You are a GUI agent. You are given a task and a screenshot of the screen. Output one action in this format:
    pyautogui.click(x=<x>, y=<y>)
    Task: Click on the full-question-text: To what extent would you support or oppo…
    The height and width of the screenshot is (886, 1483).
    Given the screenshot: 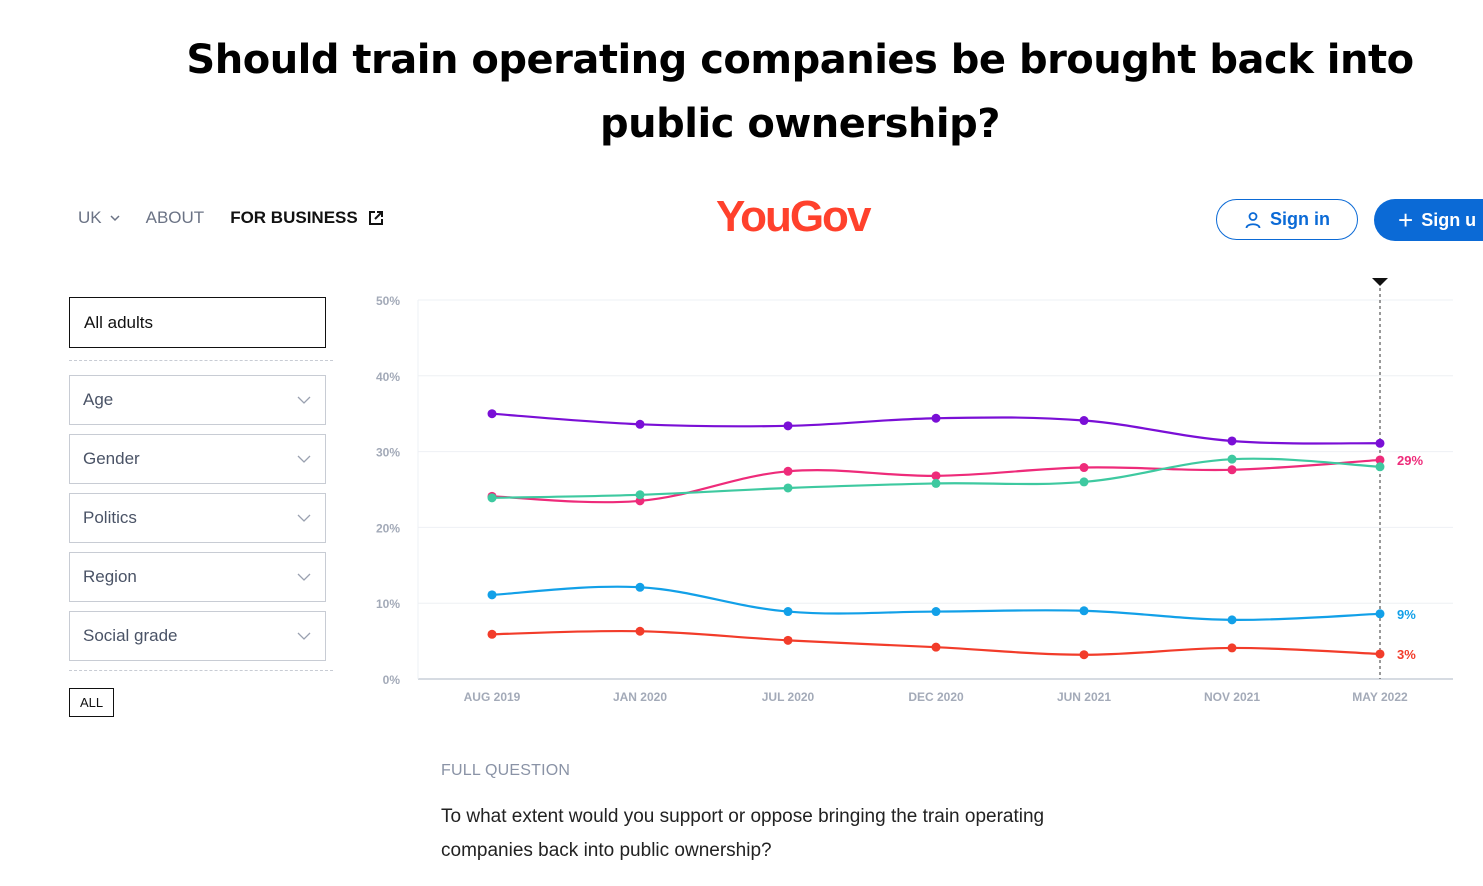 What is the action you would take?
    pyautogui.click(x=743, y=833)
    